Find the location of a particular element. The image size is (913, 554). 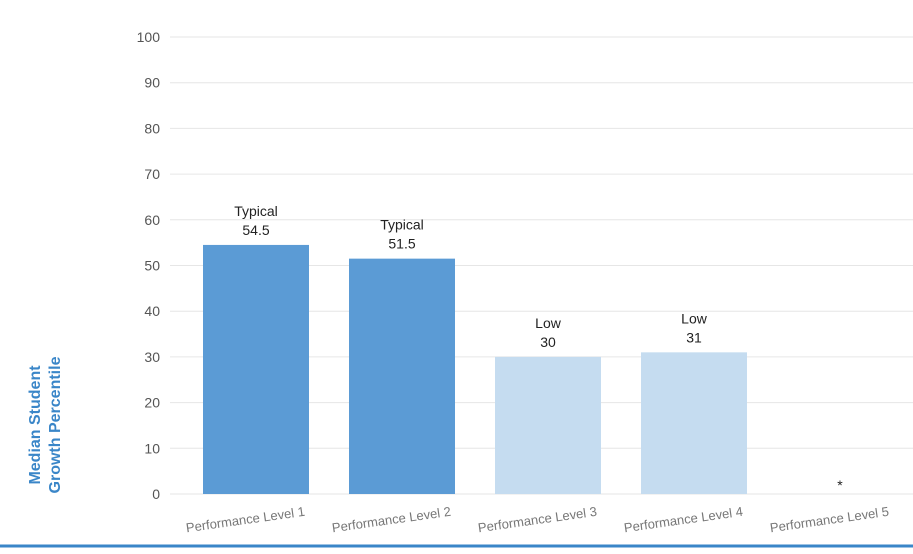

y-axis-title: Median Student Growth Percentile is located at coordinates (45, 424).